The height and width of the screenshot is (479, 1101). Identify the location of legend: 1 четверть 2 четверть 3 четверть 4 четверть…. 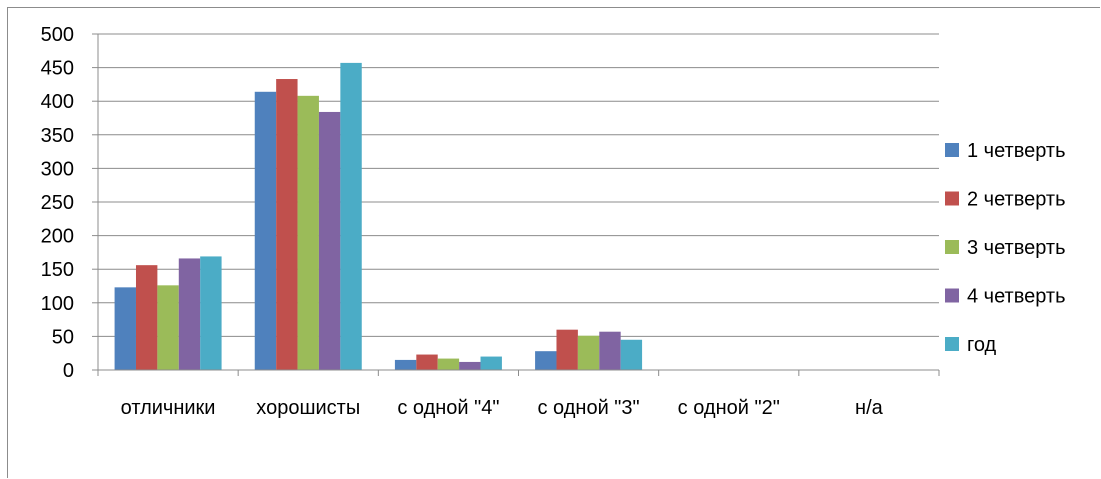
(1005, 248).